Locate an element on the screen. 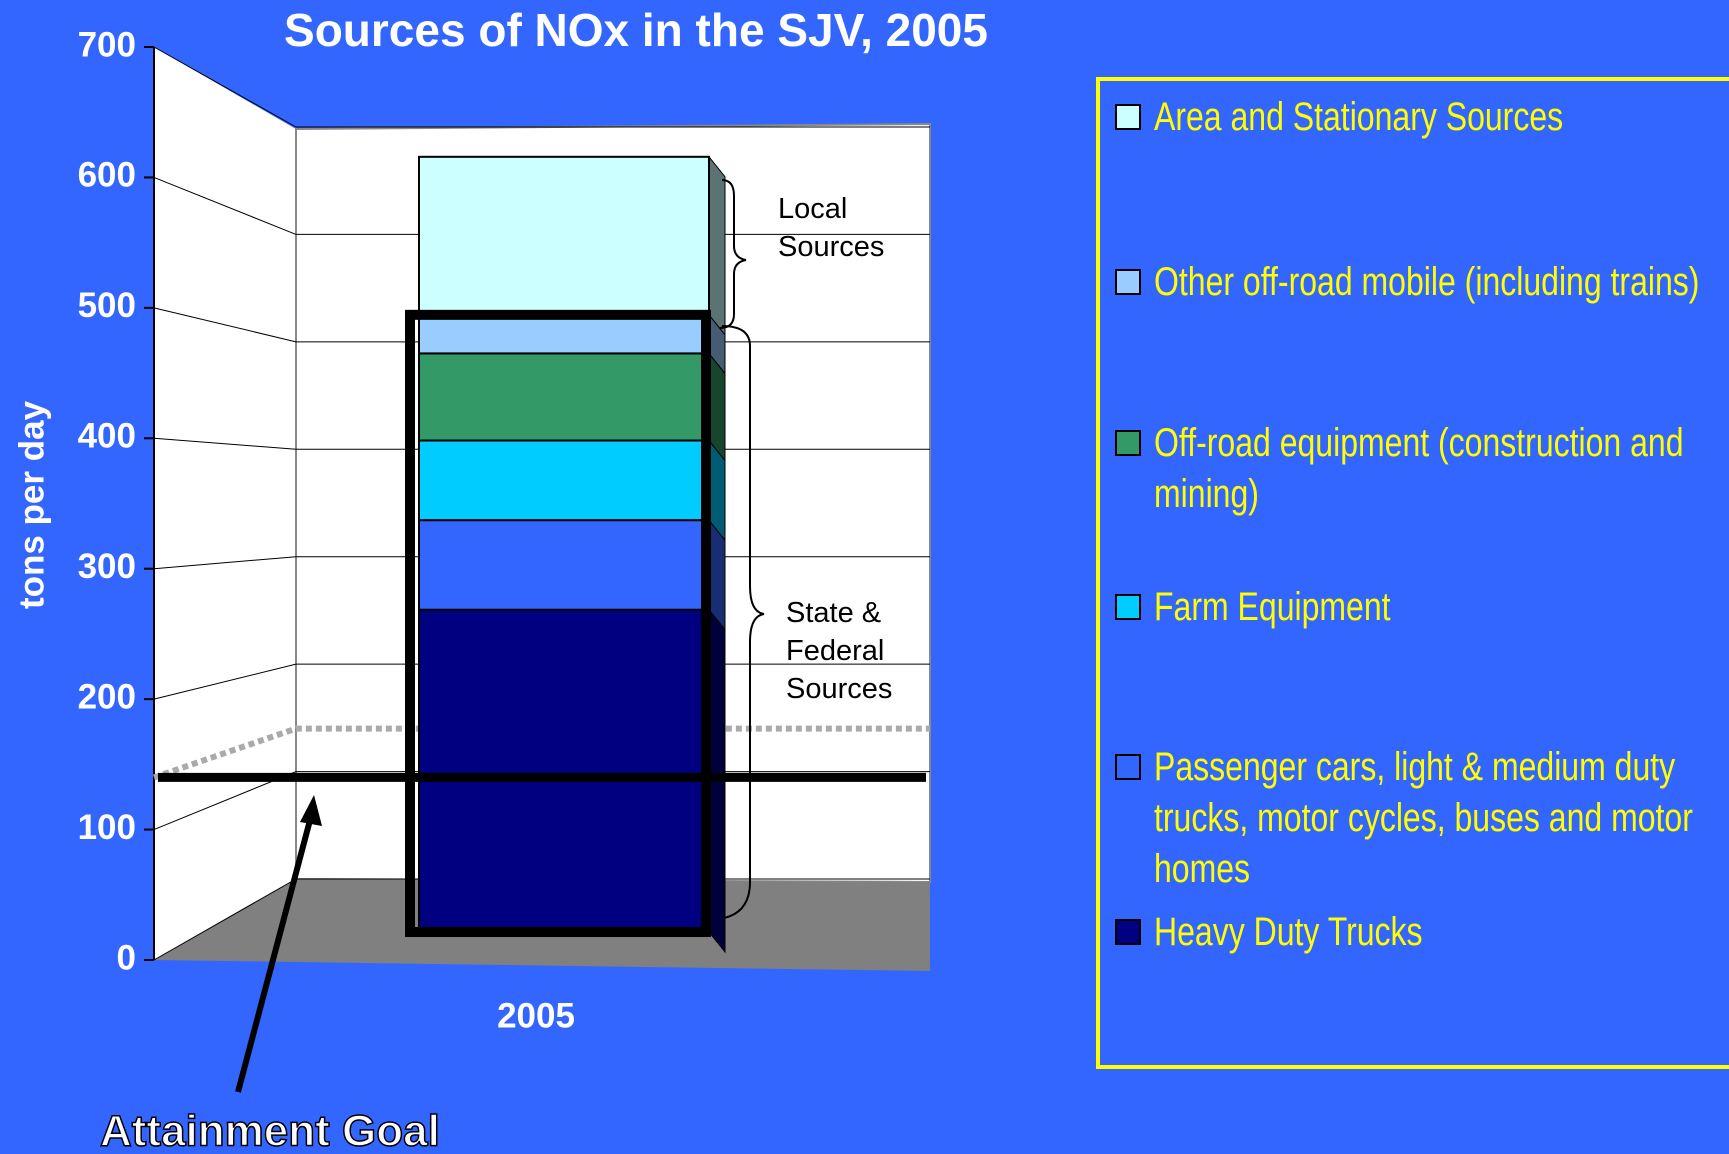 This screenshot has height=1154, width=1729. y-tick-label: 600 is located at coordinates (107, 175).